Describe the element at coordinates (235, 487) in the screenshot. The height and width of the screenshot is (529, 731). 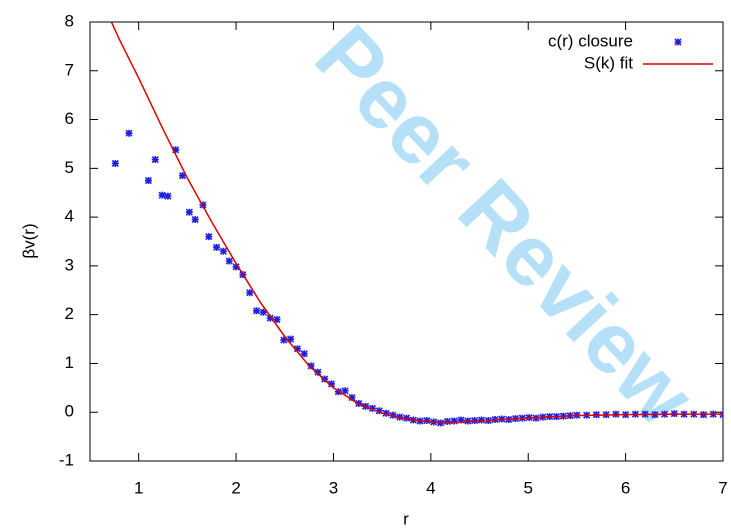
I see `x-tick-label: 2` at that location.